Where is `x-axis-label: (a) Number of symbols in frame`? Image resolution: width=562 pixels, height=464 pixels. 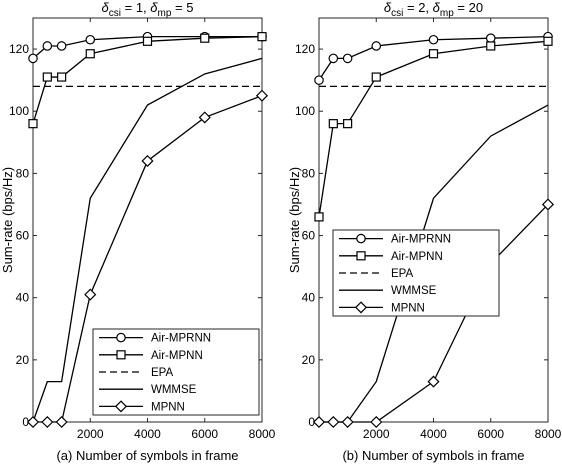 x-axis-label: (a) Number of symbols in frame is located at coordinates (147, 455).